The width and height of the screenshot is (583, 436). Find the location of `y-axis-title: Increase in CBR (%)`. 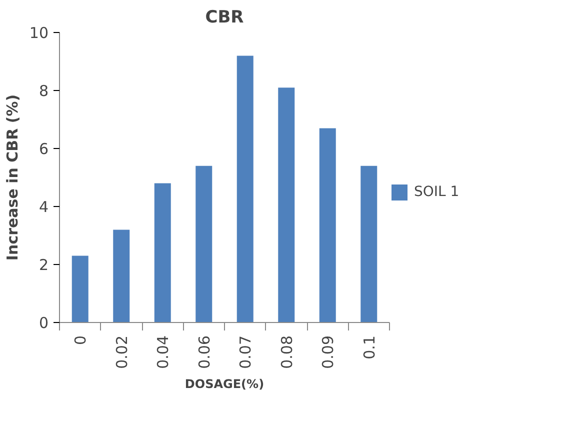

y-axis-title: Increase in CBR (%) is located at coordinates (12, 177).